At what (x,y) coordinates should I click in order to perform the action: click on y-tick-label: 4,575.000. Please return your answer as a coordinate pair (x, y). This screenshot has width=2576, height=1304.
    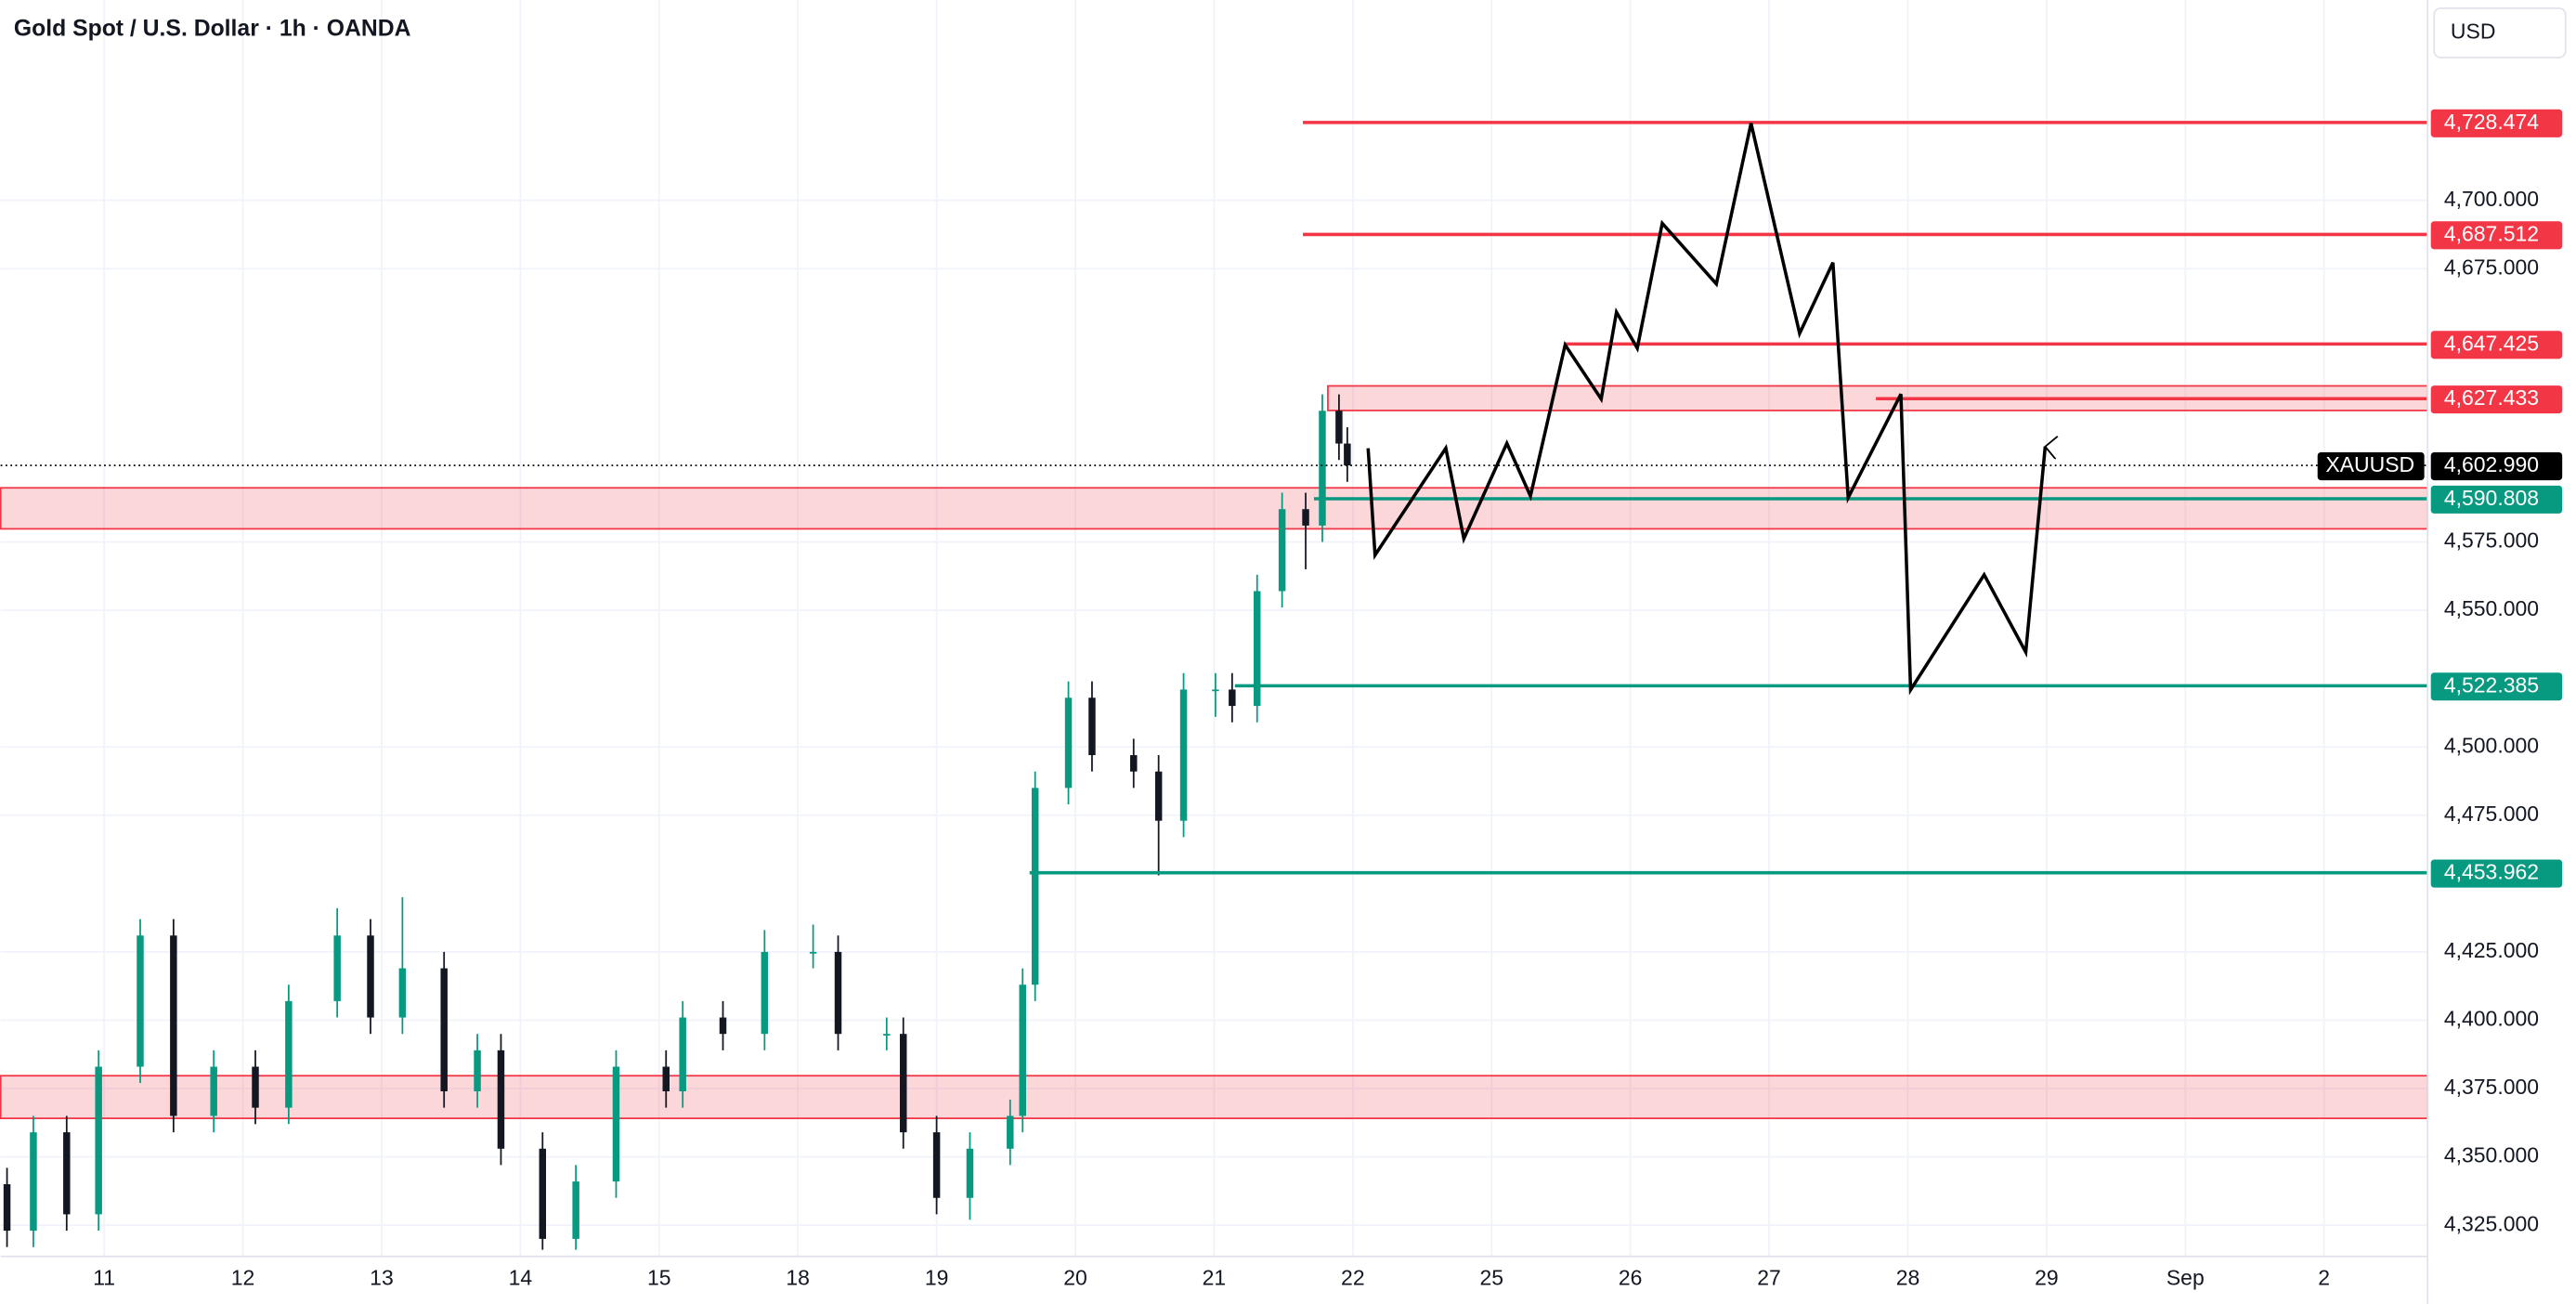
    Looking at the image, I should click on (2491, 540).